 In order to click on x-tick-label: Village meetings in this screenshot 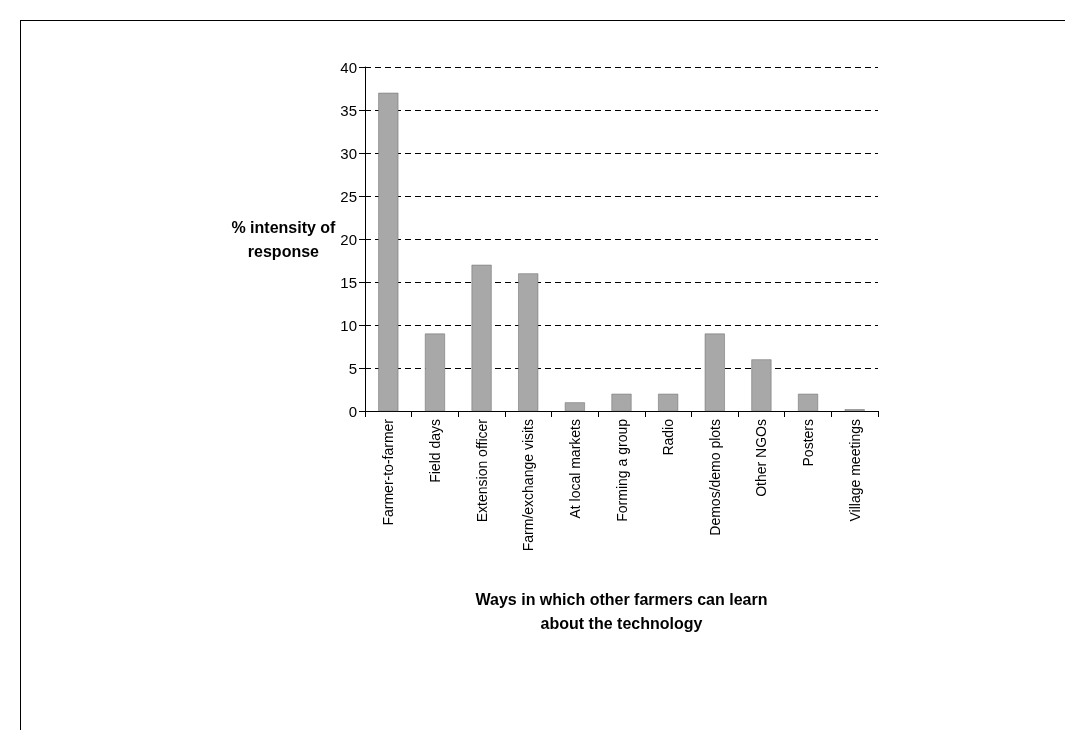, I will do `click(854, 470)`.